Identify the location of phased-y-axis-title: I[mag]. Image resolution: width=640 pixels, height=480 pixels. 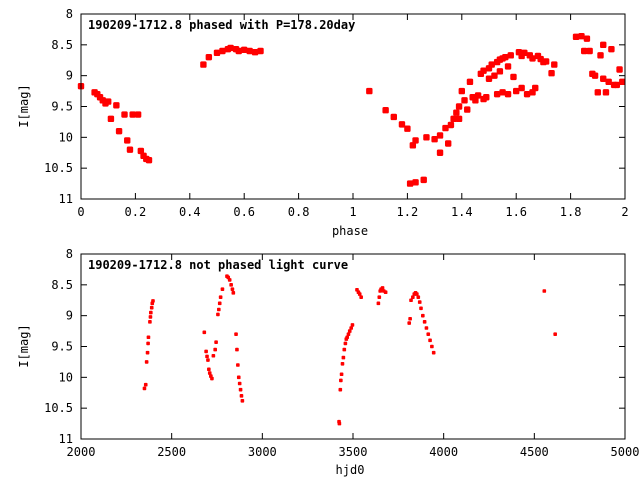
(24, 105).